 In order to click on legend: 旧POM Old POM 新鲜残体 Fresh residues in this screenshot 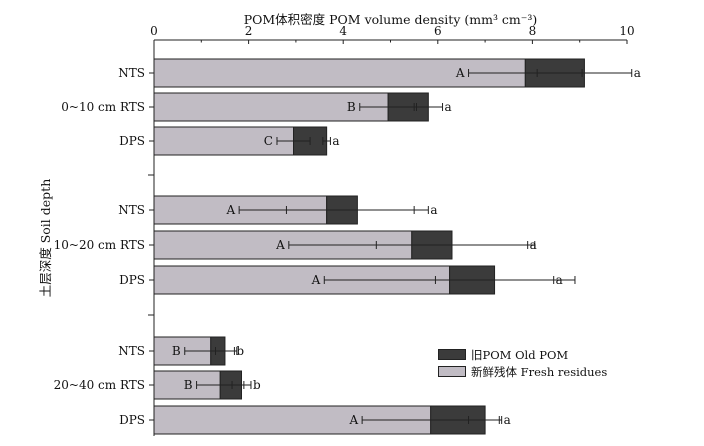, I will do `click(522, 363)`.